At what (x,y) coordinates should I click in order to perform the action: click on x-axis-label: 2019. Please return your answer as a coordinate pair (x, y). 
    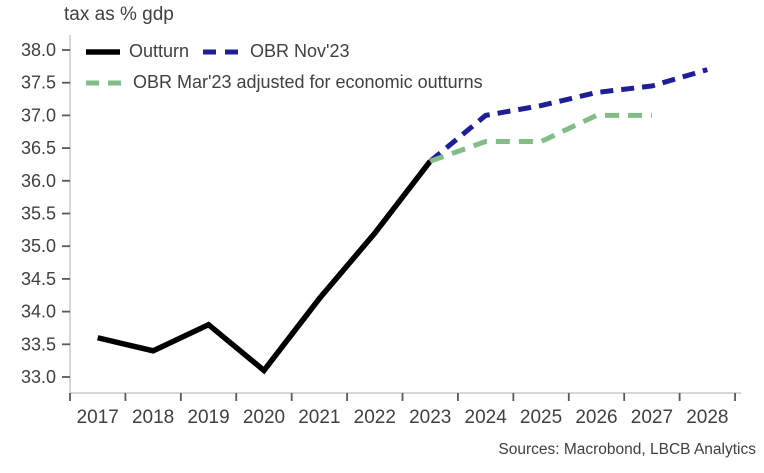
    Looking at the image, I should click on (208, 417).